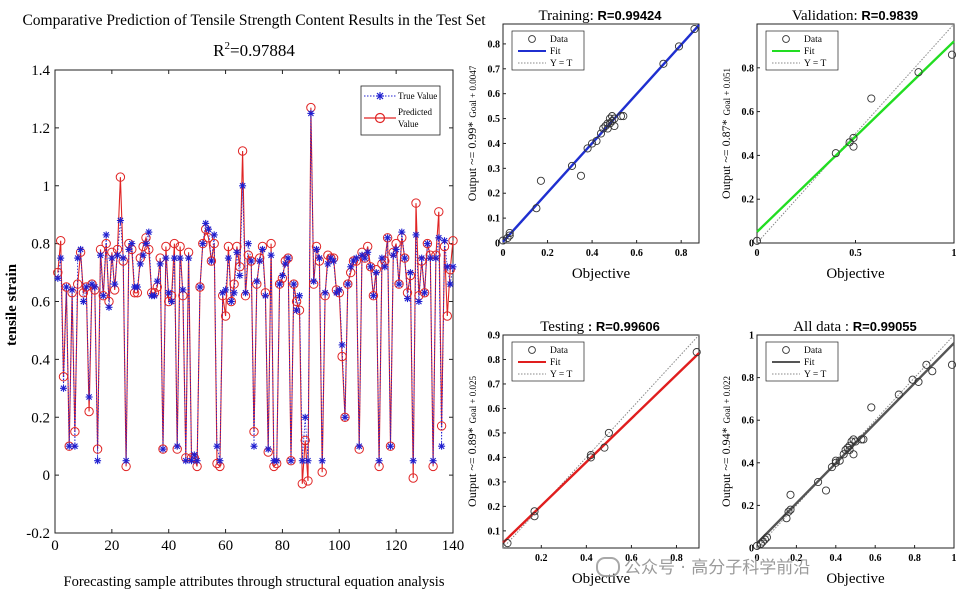  I want to click on main-ytick-label: -0.2, so click(38, 534).